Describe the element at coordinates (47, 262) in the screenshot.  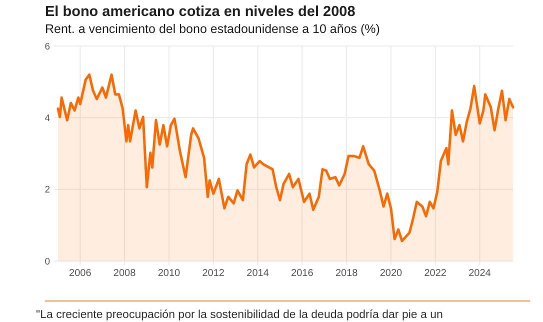
I see `y-tick-label: 0` at that location.